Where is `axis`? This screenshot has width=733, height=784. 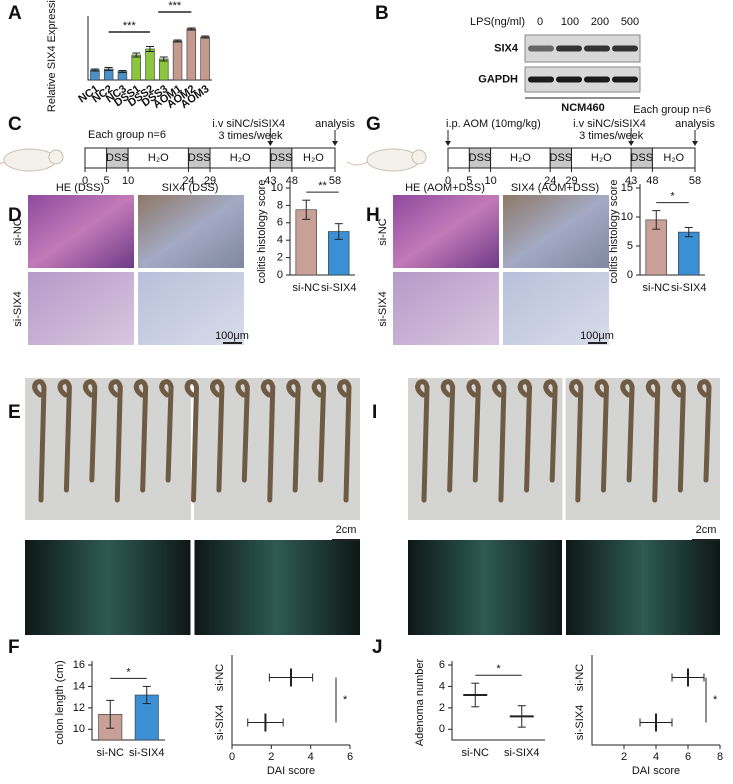 axis is located at coordinates (149, 48).